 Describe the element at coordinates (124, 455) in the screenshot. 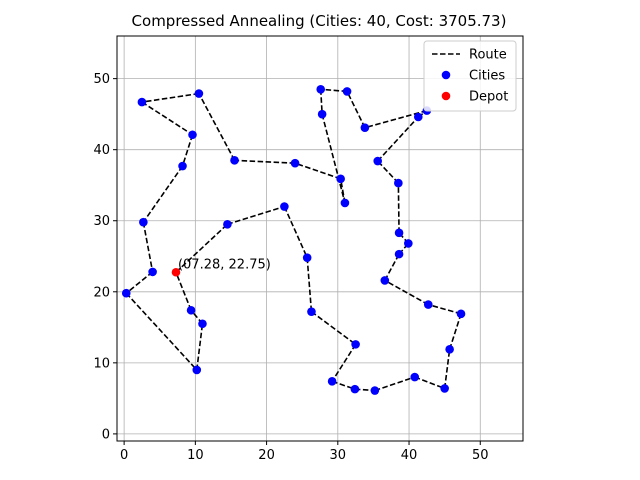

I see `x-tick-label: 0` at that location.